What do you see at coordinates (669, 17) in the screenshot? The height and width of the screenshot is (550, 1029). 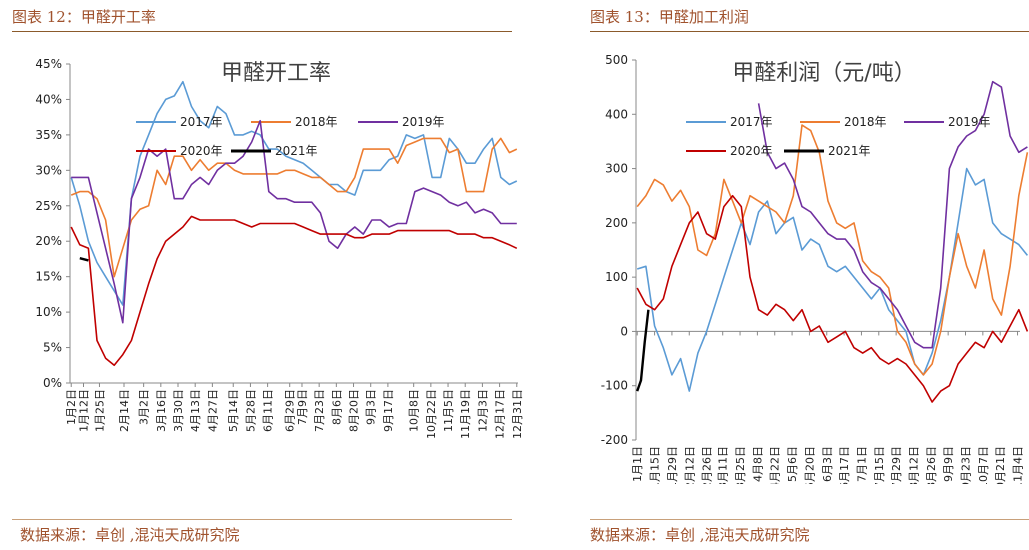 I see `right-figure-header: 图表 13：甲醛加工利润` at bounding box center [669, 17].